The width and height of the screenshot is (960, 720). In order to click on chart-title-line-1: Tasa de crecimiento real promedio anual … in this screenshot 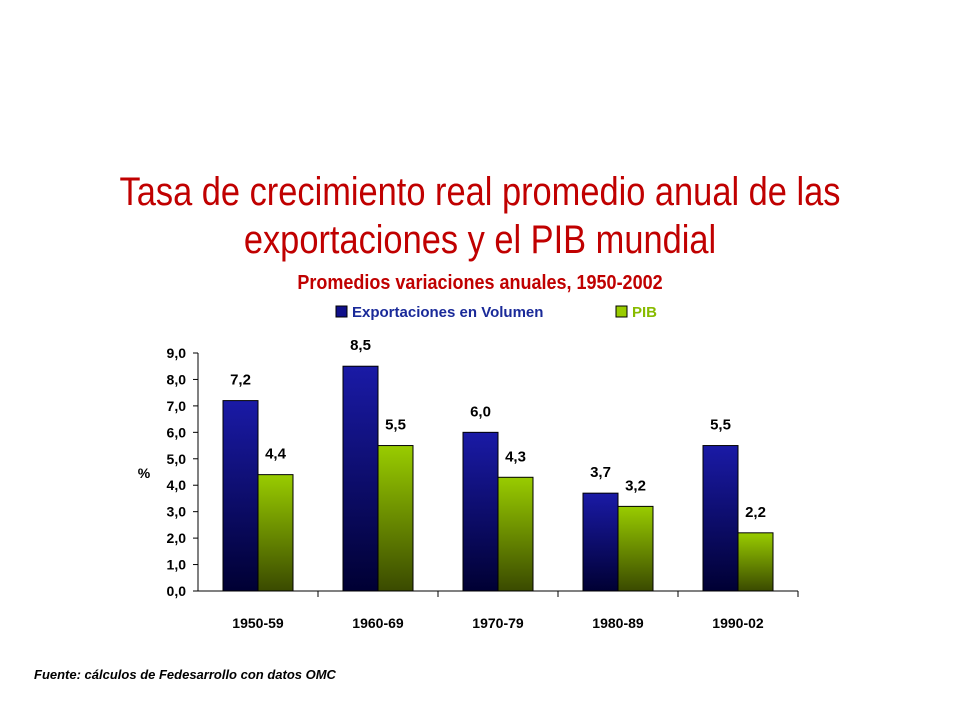, I will do `click(480, 192)`.